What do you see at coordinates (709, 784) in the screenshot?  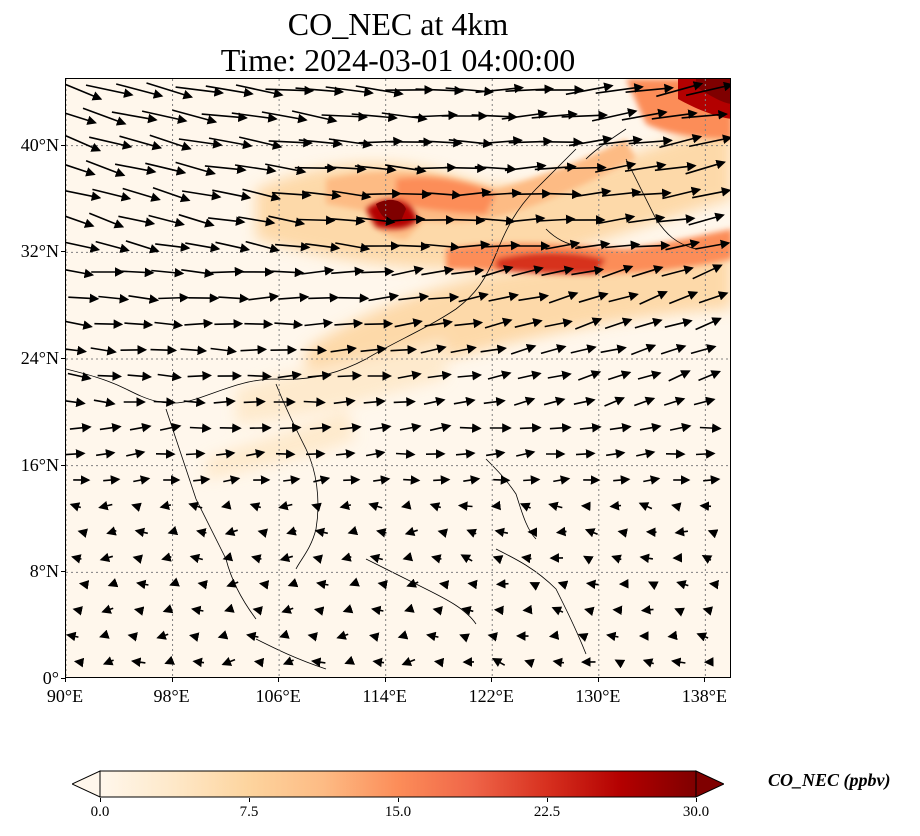 I see `colorbar-extend-max` at bounding box center [709, 784].